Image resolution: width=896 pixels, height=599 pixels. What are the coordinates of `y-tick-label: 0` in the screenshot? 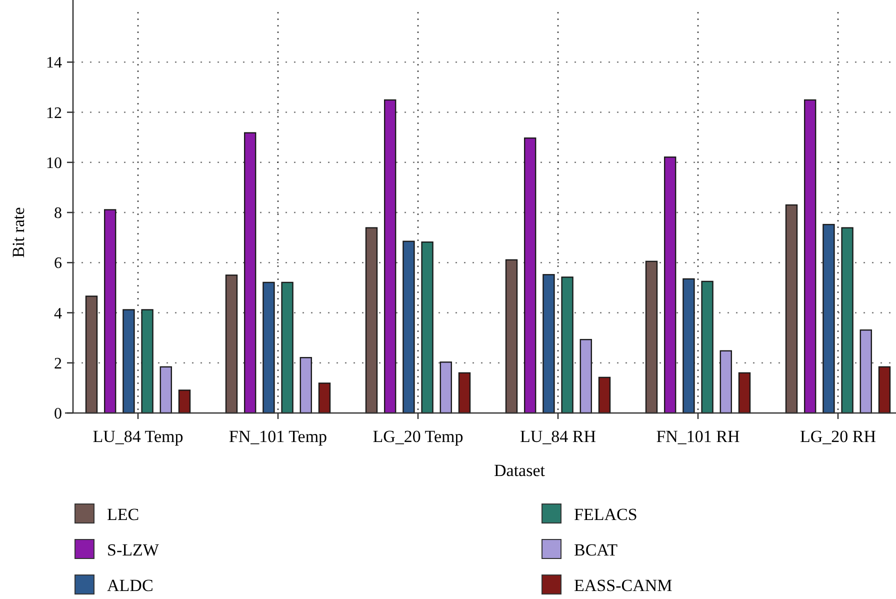 It's located at (58, 414).